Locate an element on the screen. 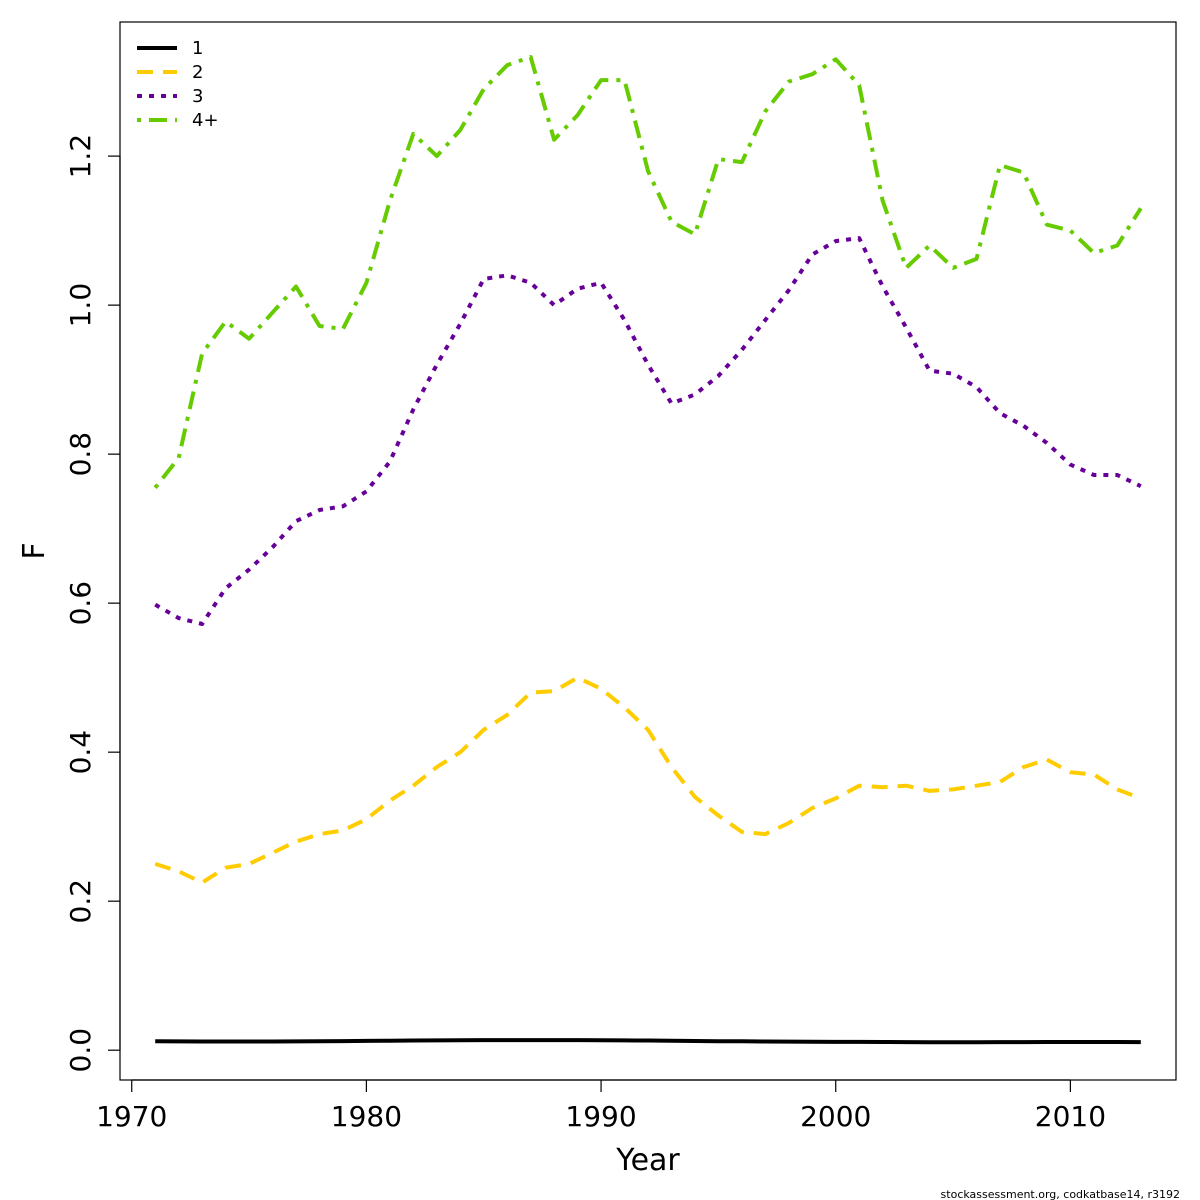 The height and width of the screenshot is (1200, 1200). y-tick-label: 0.8 is located at coordinates (80, 454).